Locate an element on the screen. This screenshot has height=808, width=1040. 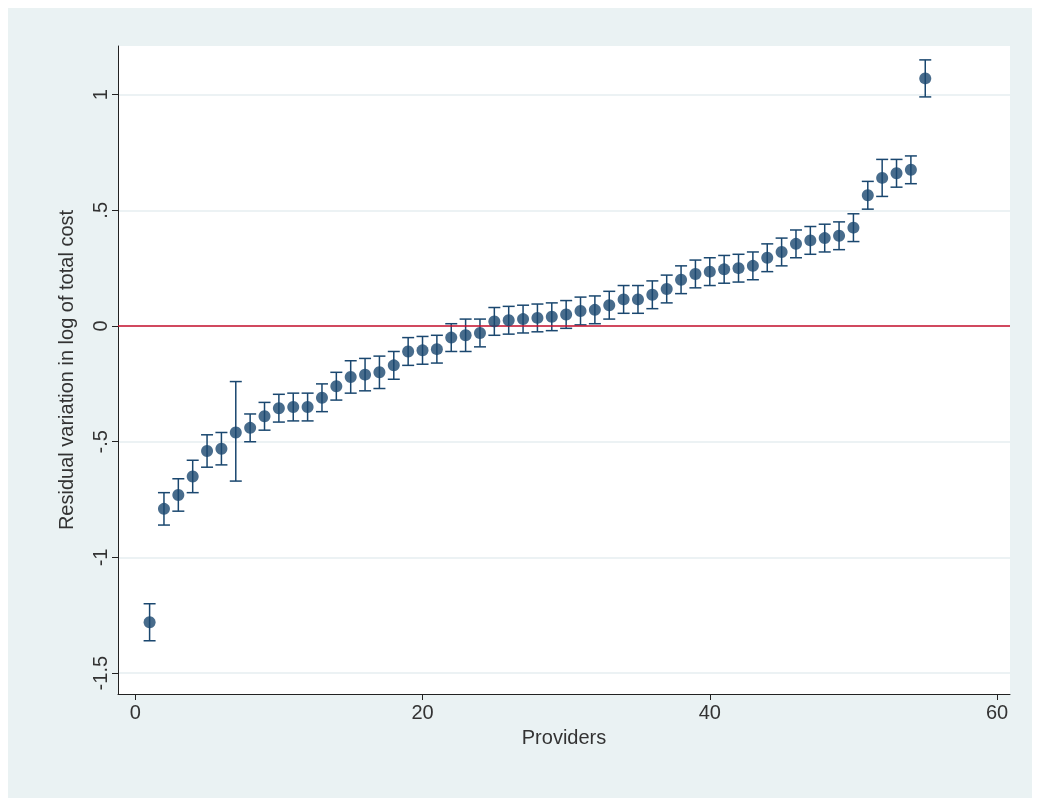
y-tick-label: -1 is located at coordinates (100, 557).